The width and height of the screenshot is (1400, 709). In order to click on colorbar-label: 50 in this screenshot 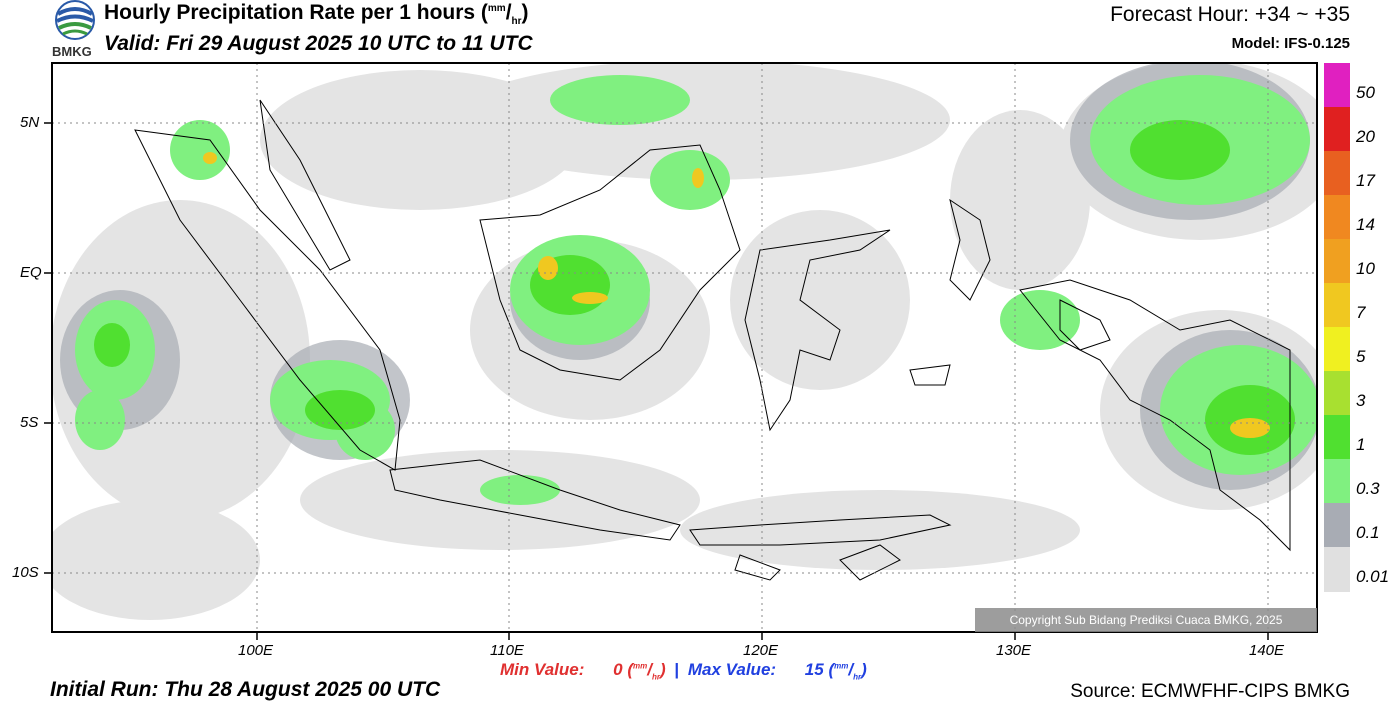, I will do `click(1365, 92)`.